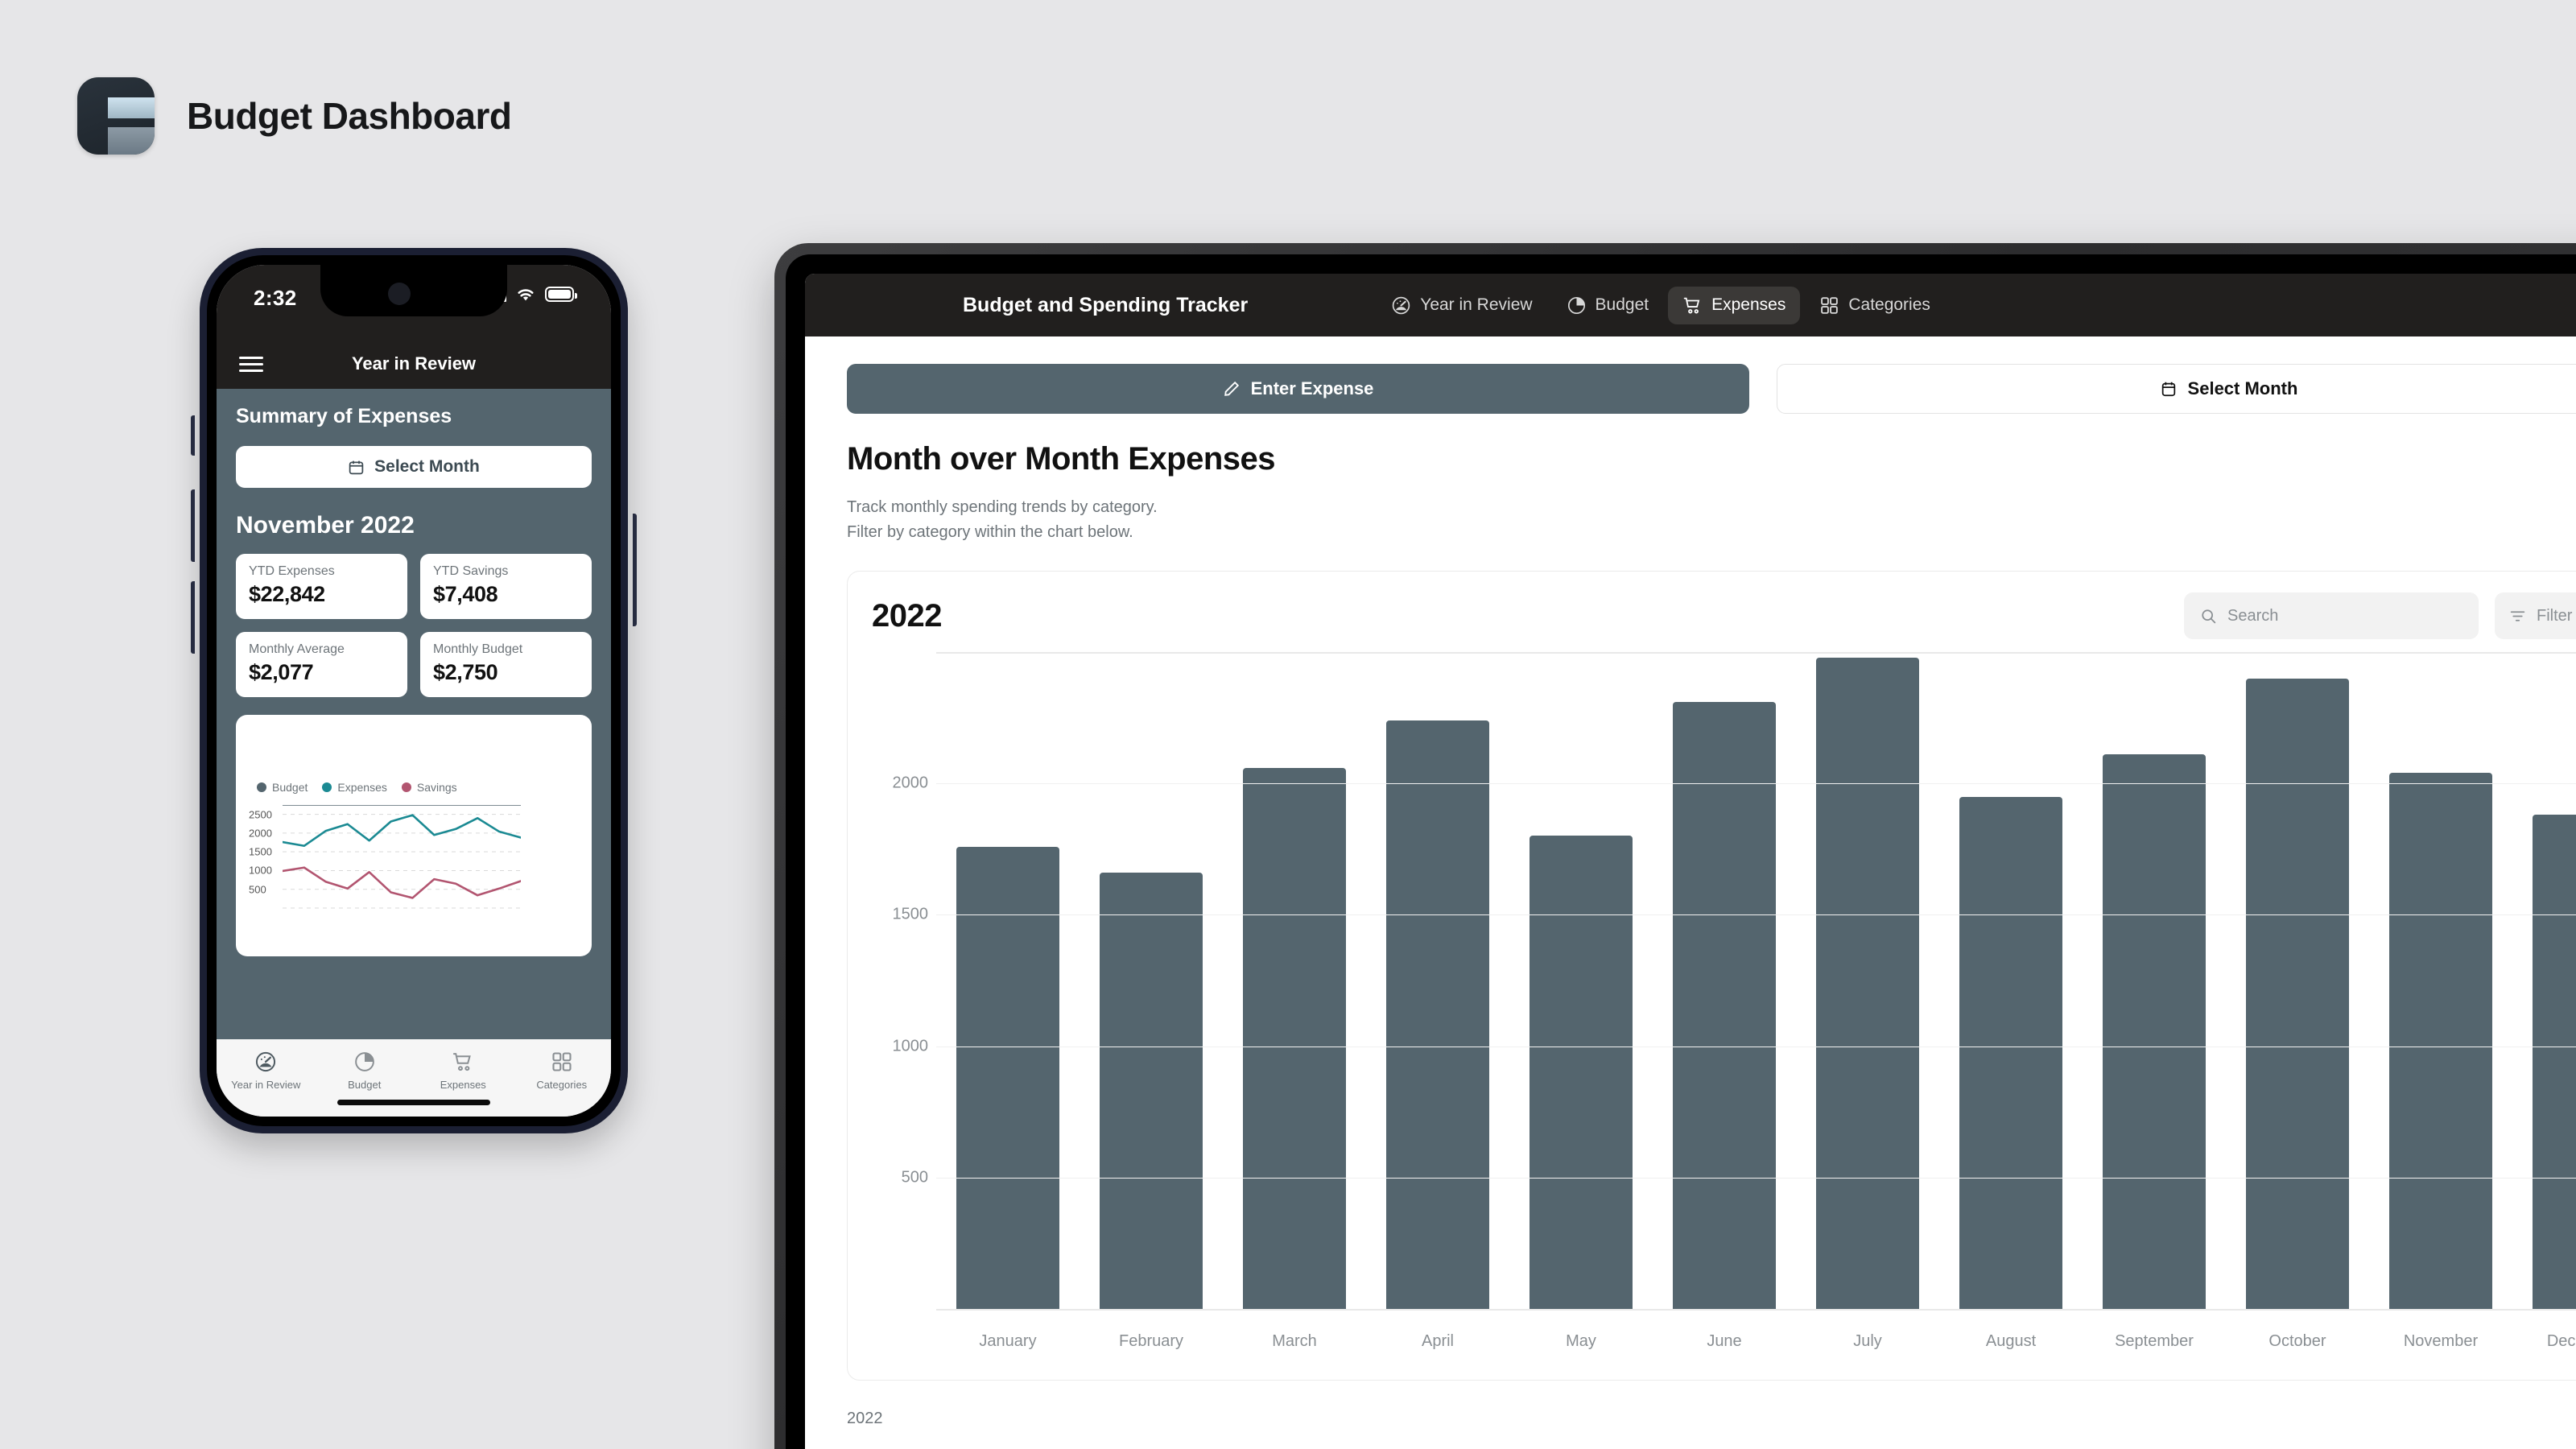 The height and width of the screenshot is (1449, 2576). What do you see at coordinates (1724, 1341) in the screenshot?
I see `x-axis-tick: June` at bounding box center [1724, 1341].